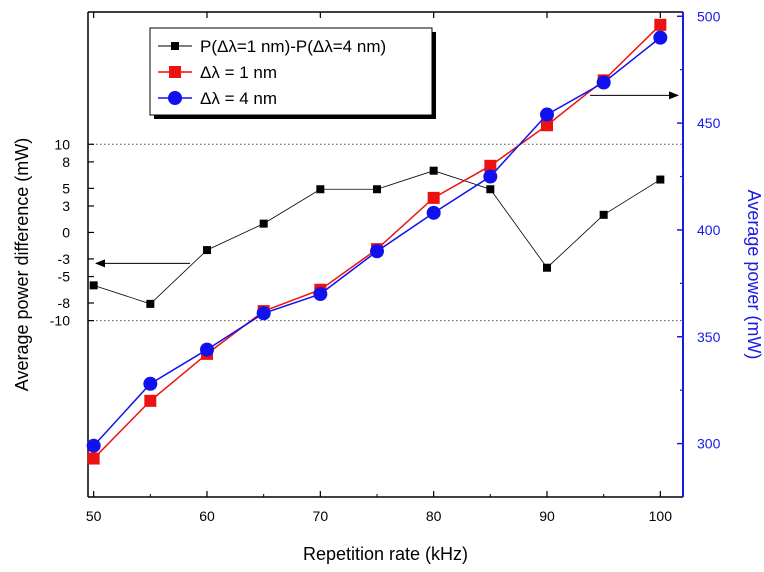  Describe the element at coordinates (238, 98) in the screenshot. I see `legend-label: Δλ = 4 nm` at that location.